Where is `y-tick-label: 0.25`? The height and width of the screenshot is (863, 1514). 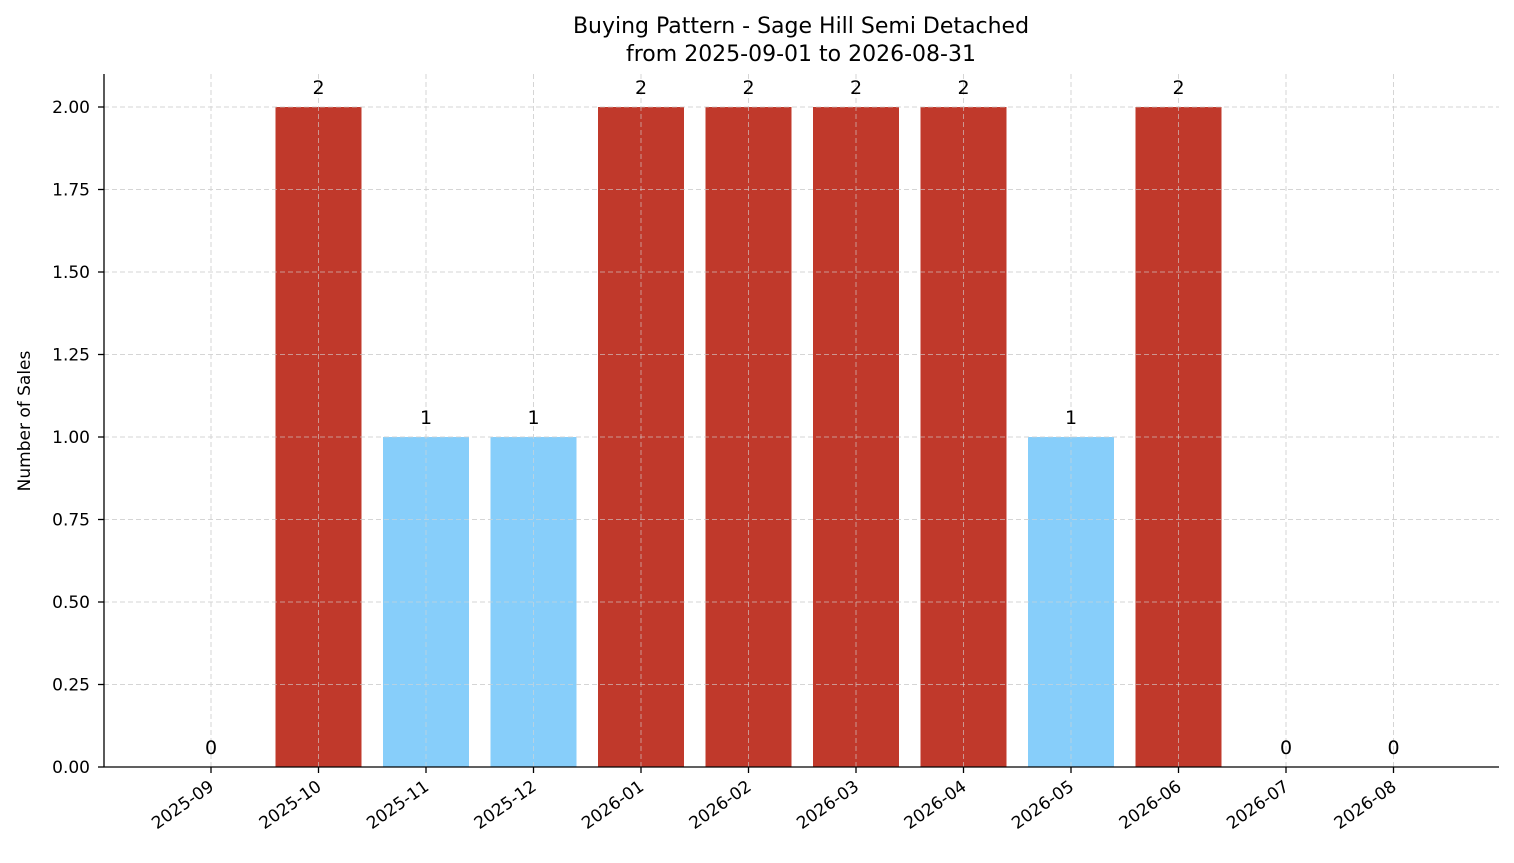
y-tick-label: 0.25 is located at coordinates (71, 686).